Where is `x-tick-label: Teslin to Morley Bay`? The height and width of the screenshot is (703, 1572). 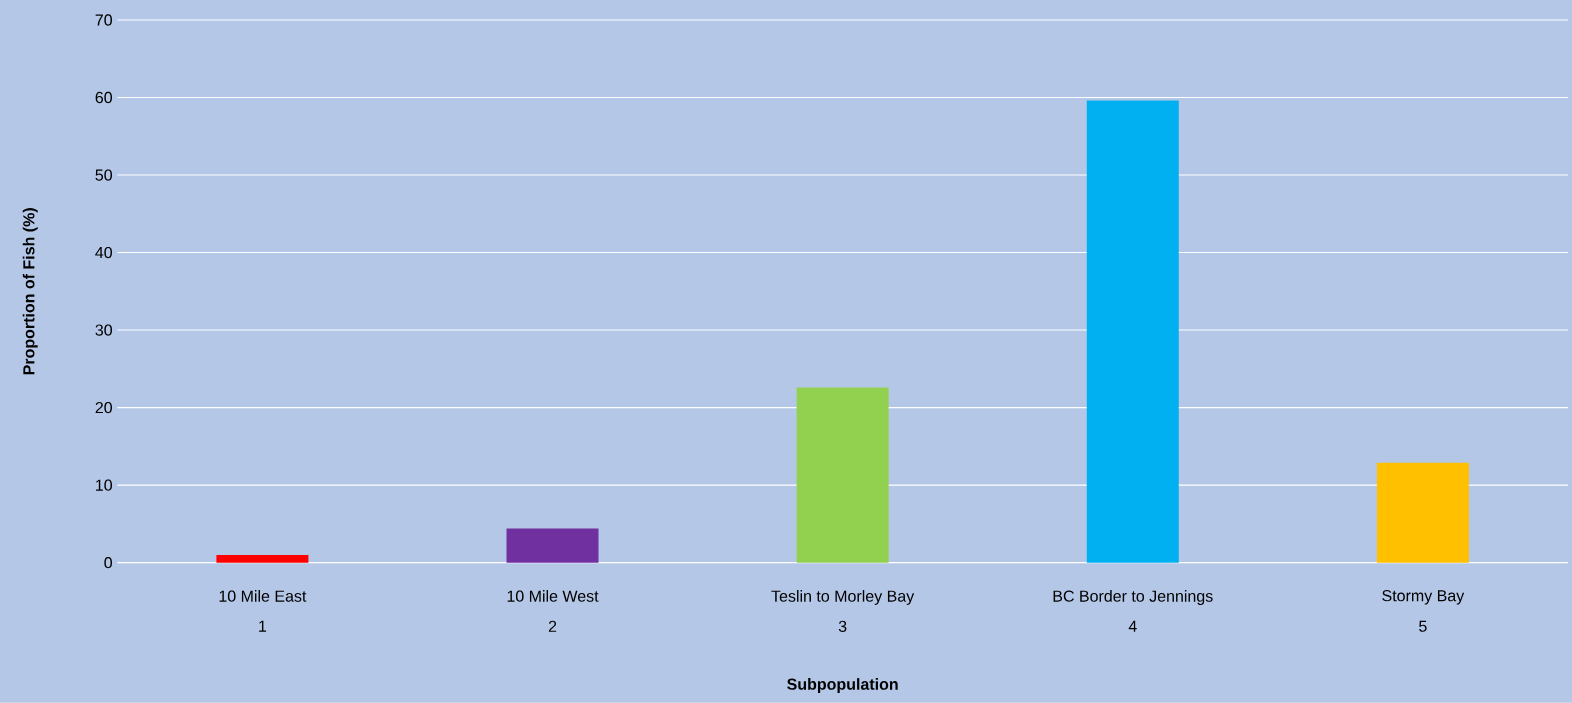
x-tick-label: Teslin to Morley Bay is located at coordinates (843, 598).